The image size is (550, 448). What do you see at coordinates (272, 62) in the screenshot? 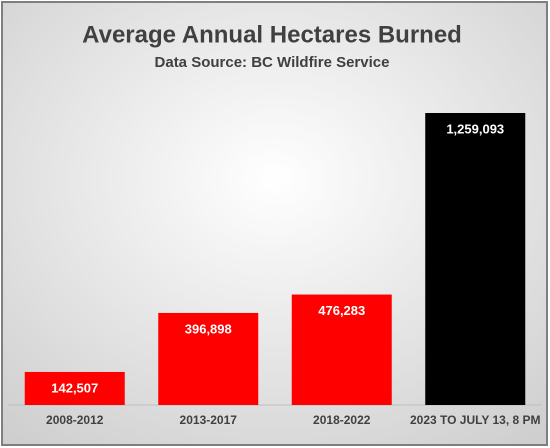
I see `chart-subtitle: Data Source: BC Wildfire Service` at bounding box center [272, 62].